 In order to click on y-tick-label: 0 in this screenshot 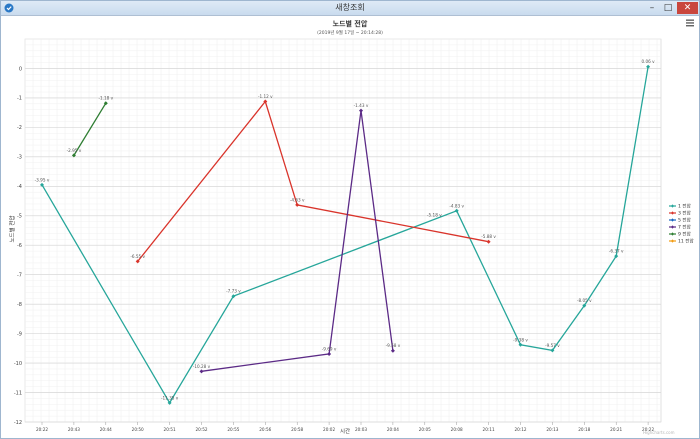, I will do `click(20, 69)`.